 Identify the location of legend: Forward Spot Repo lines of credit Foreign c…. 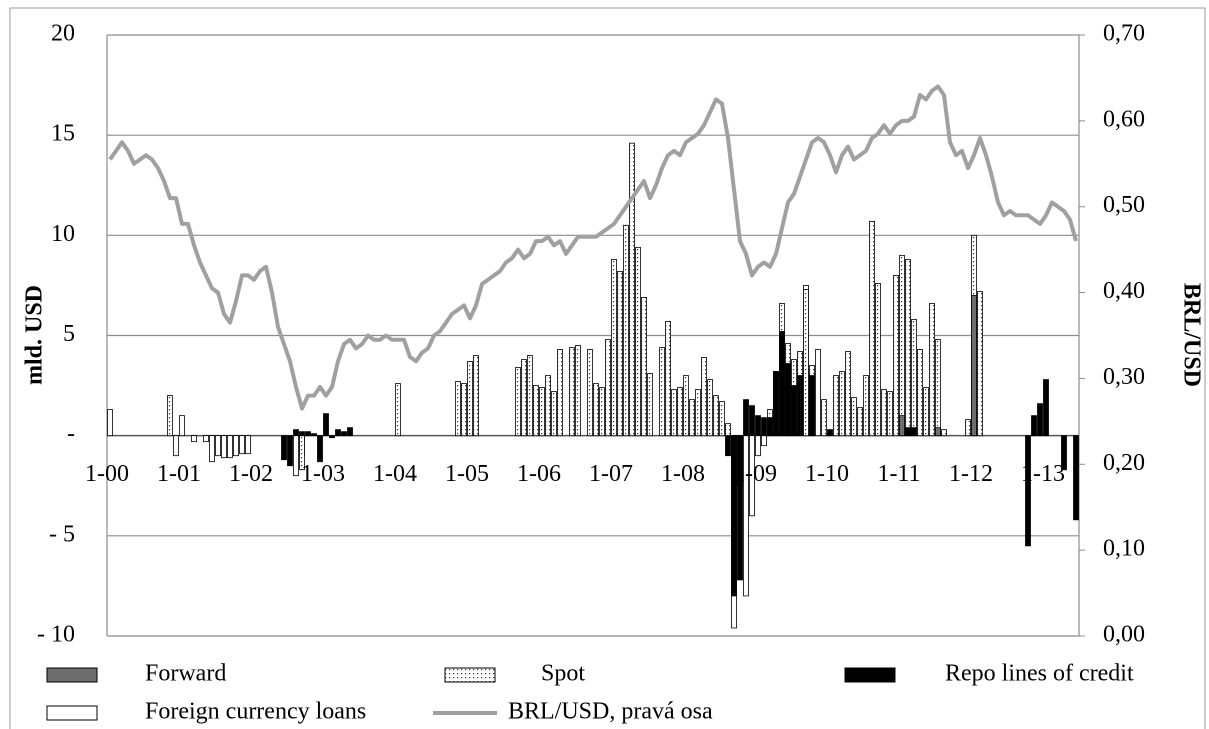
(590, 693).